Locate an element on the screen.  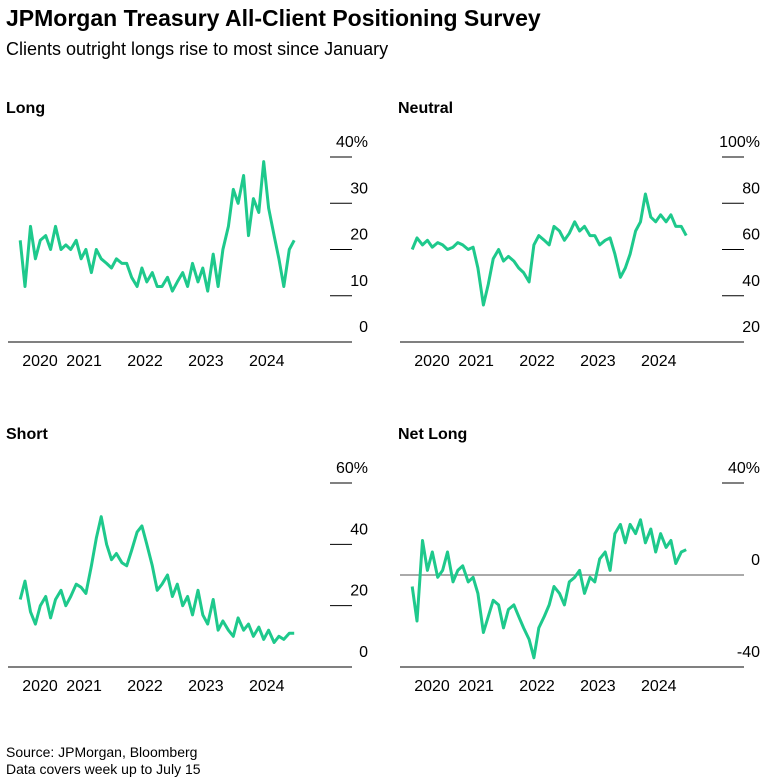
y-tick-label: 10 is located at coordinates (359, 281).